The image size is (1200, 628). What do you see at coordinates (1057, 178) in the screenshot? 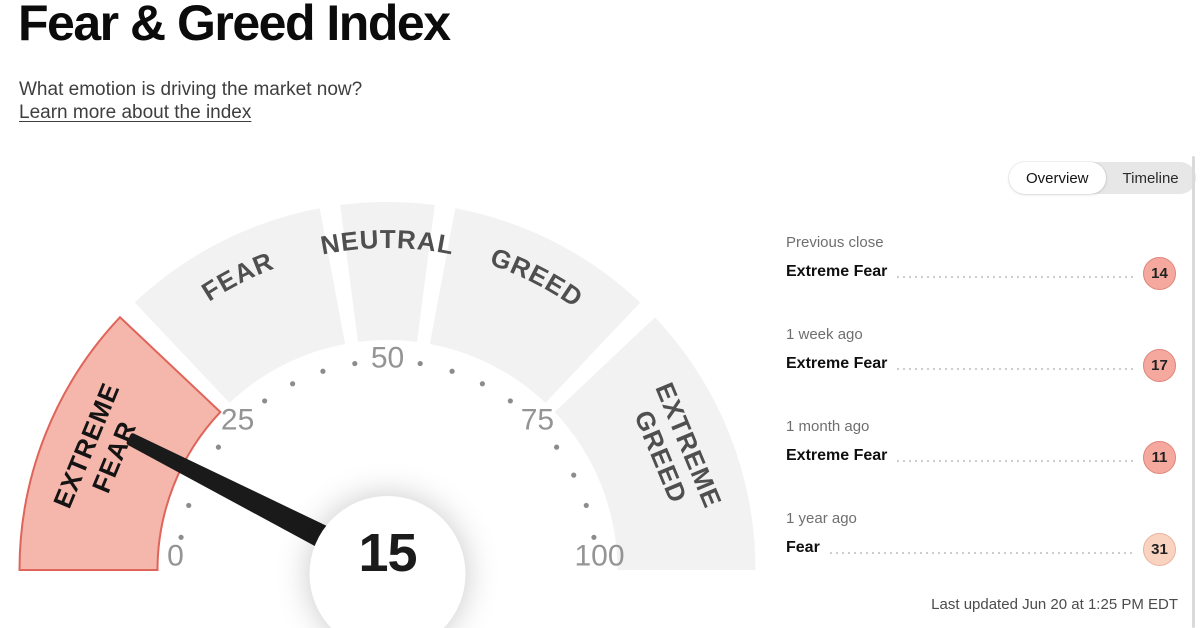
I see `tab-overview: Overview` at bounding box center [1057, 178].